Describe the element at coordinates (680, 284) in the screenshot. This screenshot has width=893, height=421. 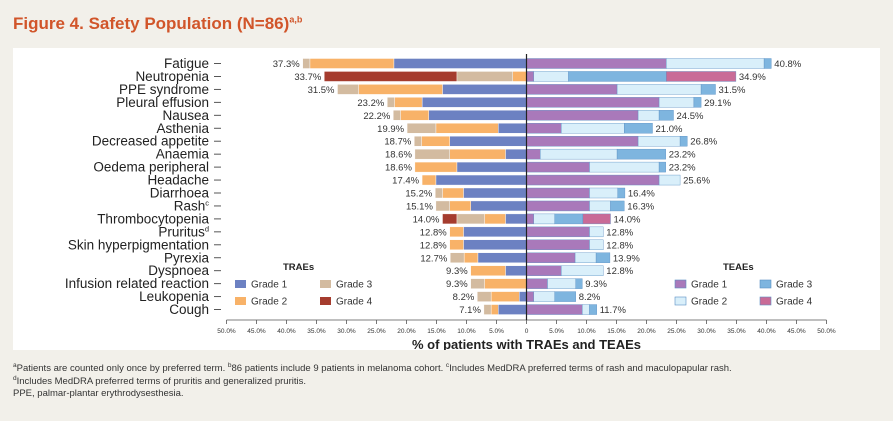
I see `teae-legend-swatch` at that location.